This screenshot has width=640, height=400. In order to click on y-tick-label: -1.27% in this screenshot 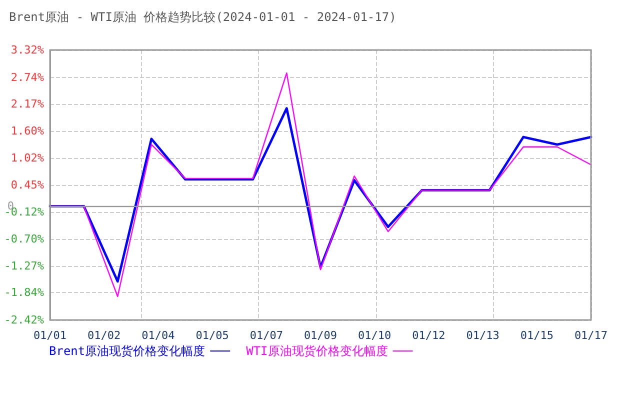, I will do `click(24, 265)`.